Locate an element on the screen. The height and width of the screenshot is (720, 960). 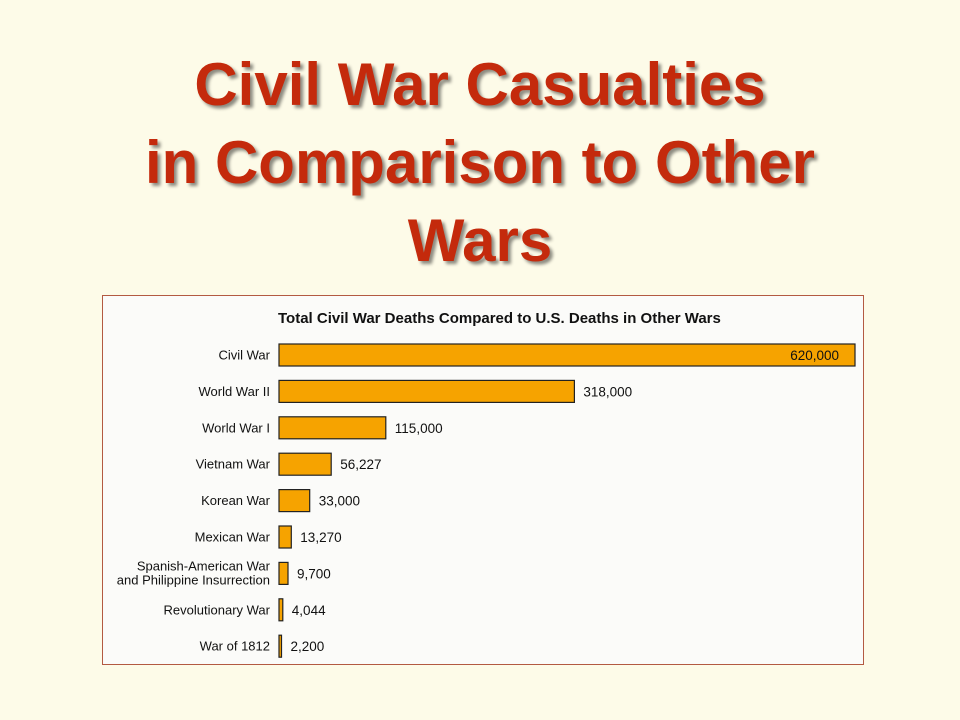
category-label: Revolutionary War is located at coordinates (217, 609).